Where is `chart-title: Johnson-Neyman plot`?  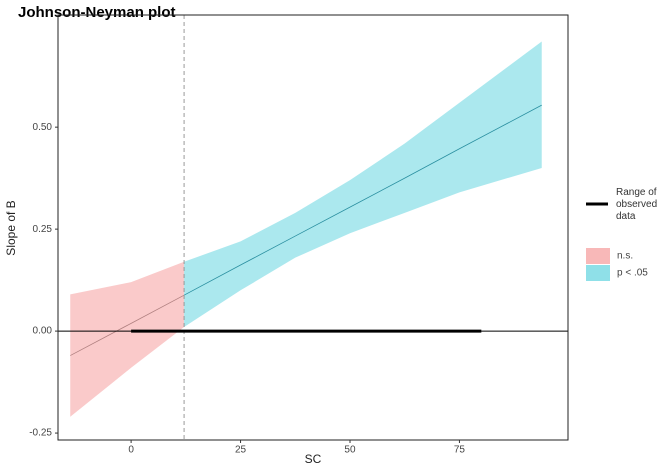 chart-title: Johnson-Neyman plot is located at coordinates (97, 12).